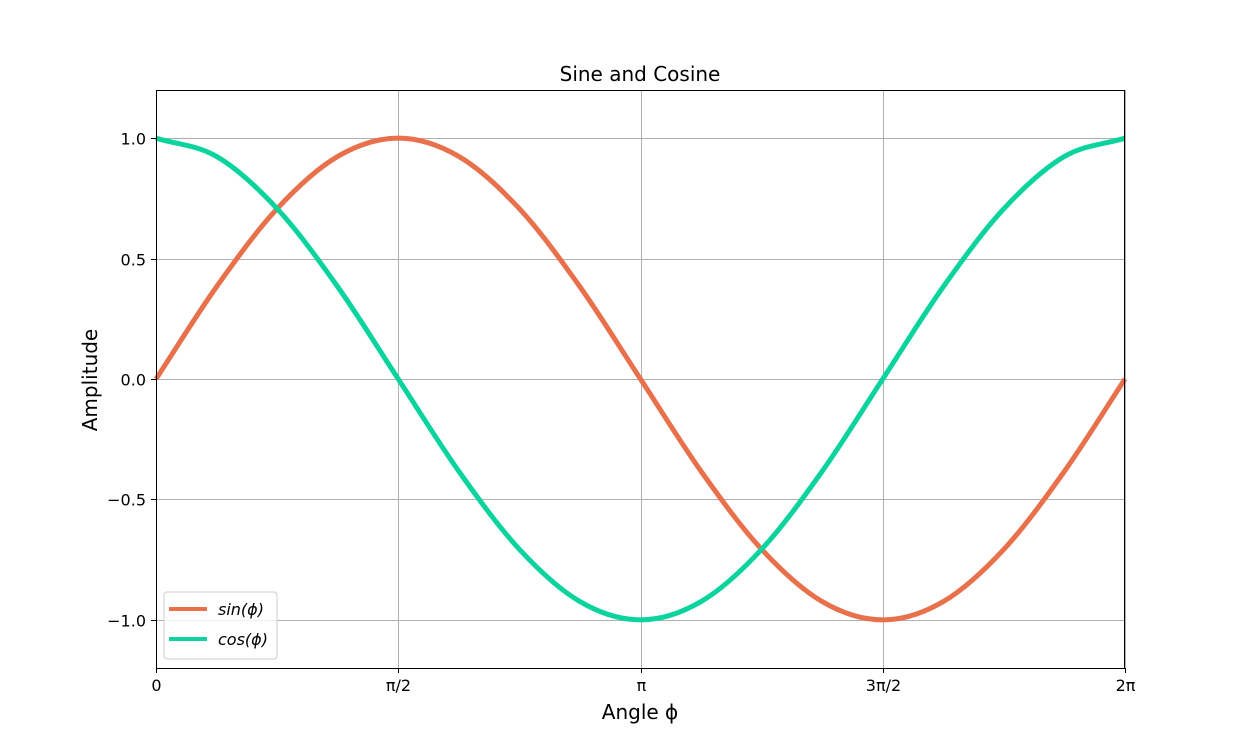 The height and width of the screenshot is (750, 1250). Describe the element at coordinates (640, 74) in the screenshot. I see `chart-title: Sine and Cosine` at that location.